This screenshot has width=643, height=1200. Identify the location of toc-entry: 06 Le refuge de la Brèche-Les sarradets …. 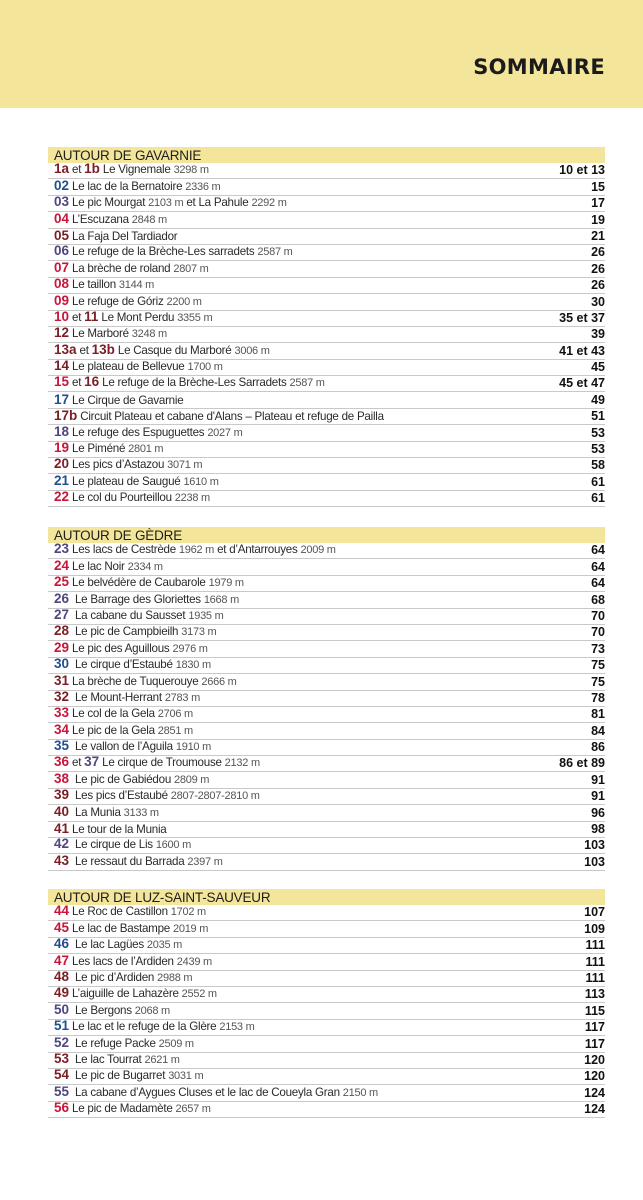
(326, 252).